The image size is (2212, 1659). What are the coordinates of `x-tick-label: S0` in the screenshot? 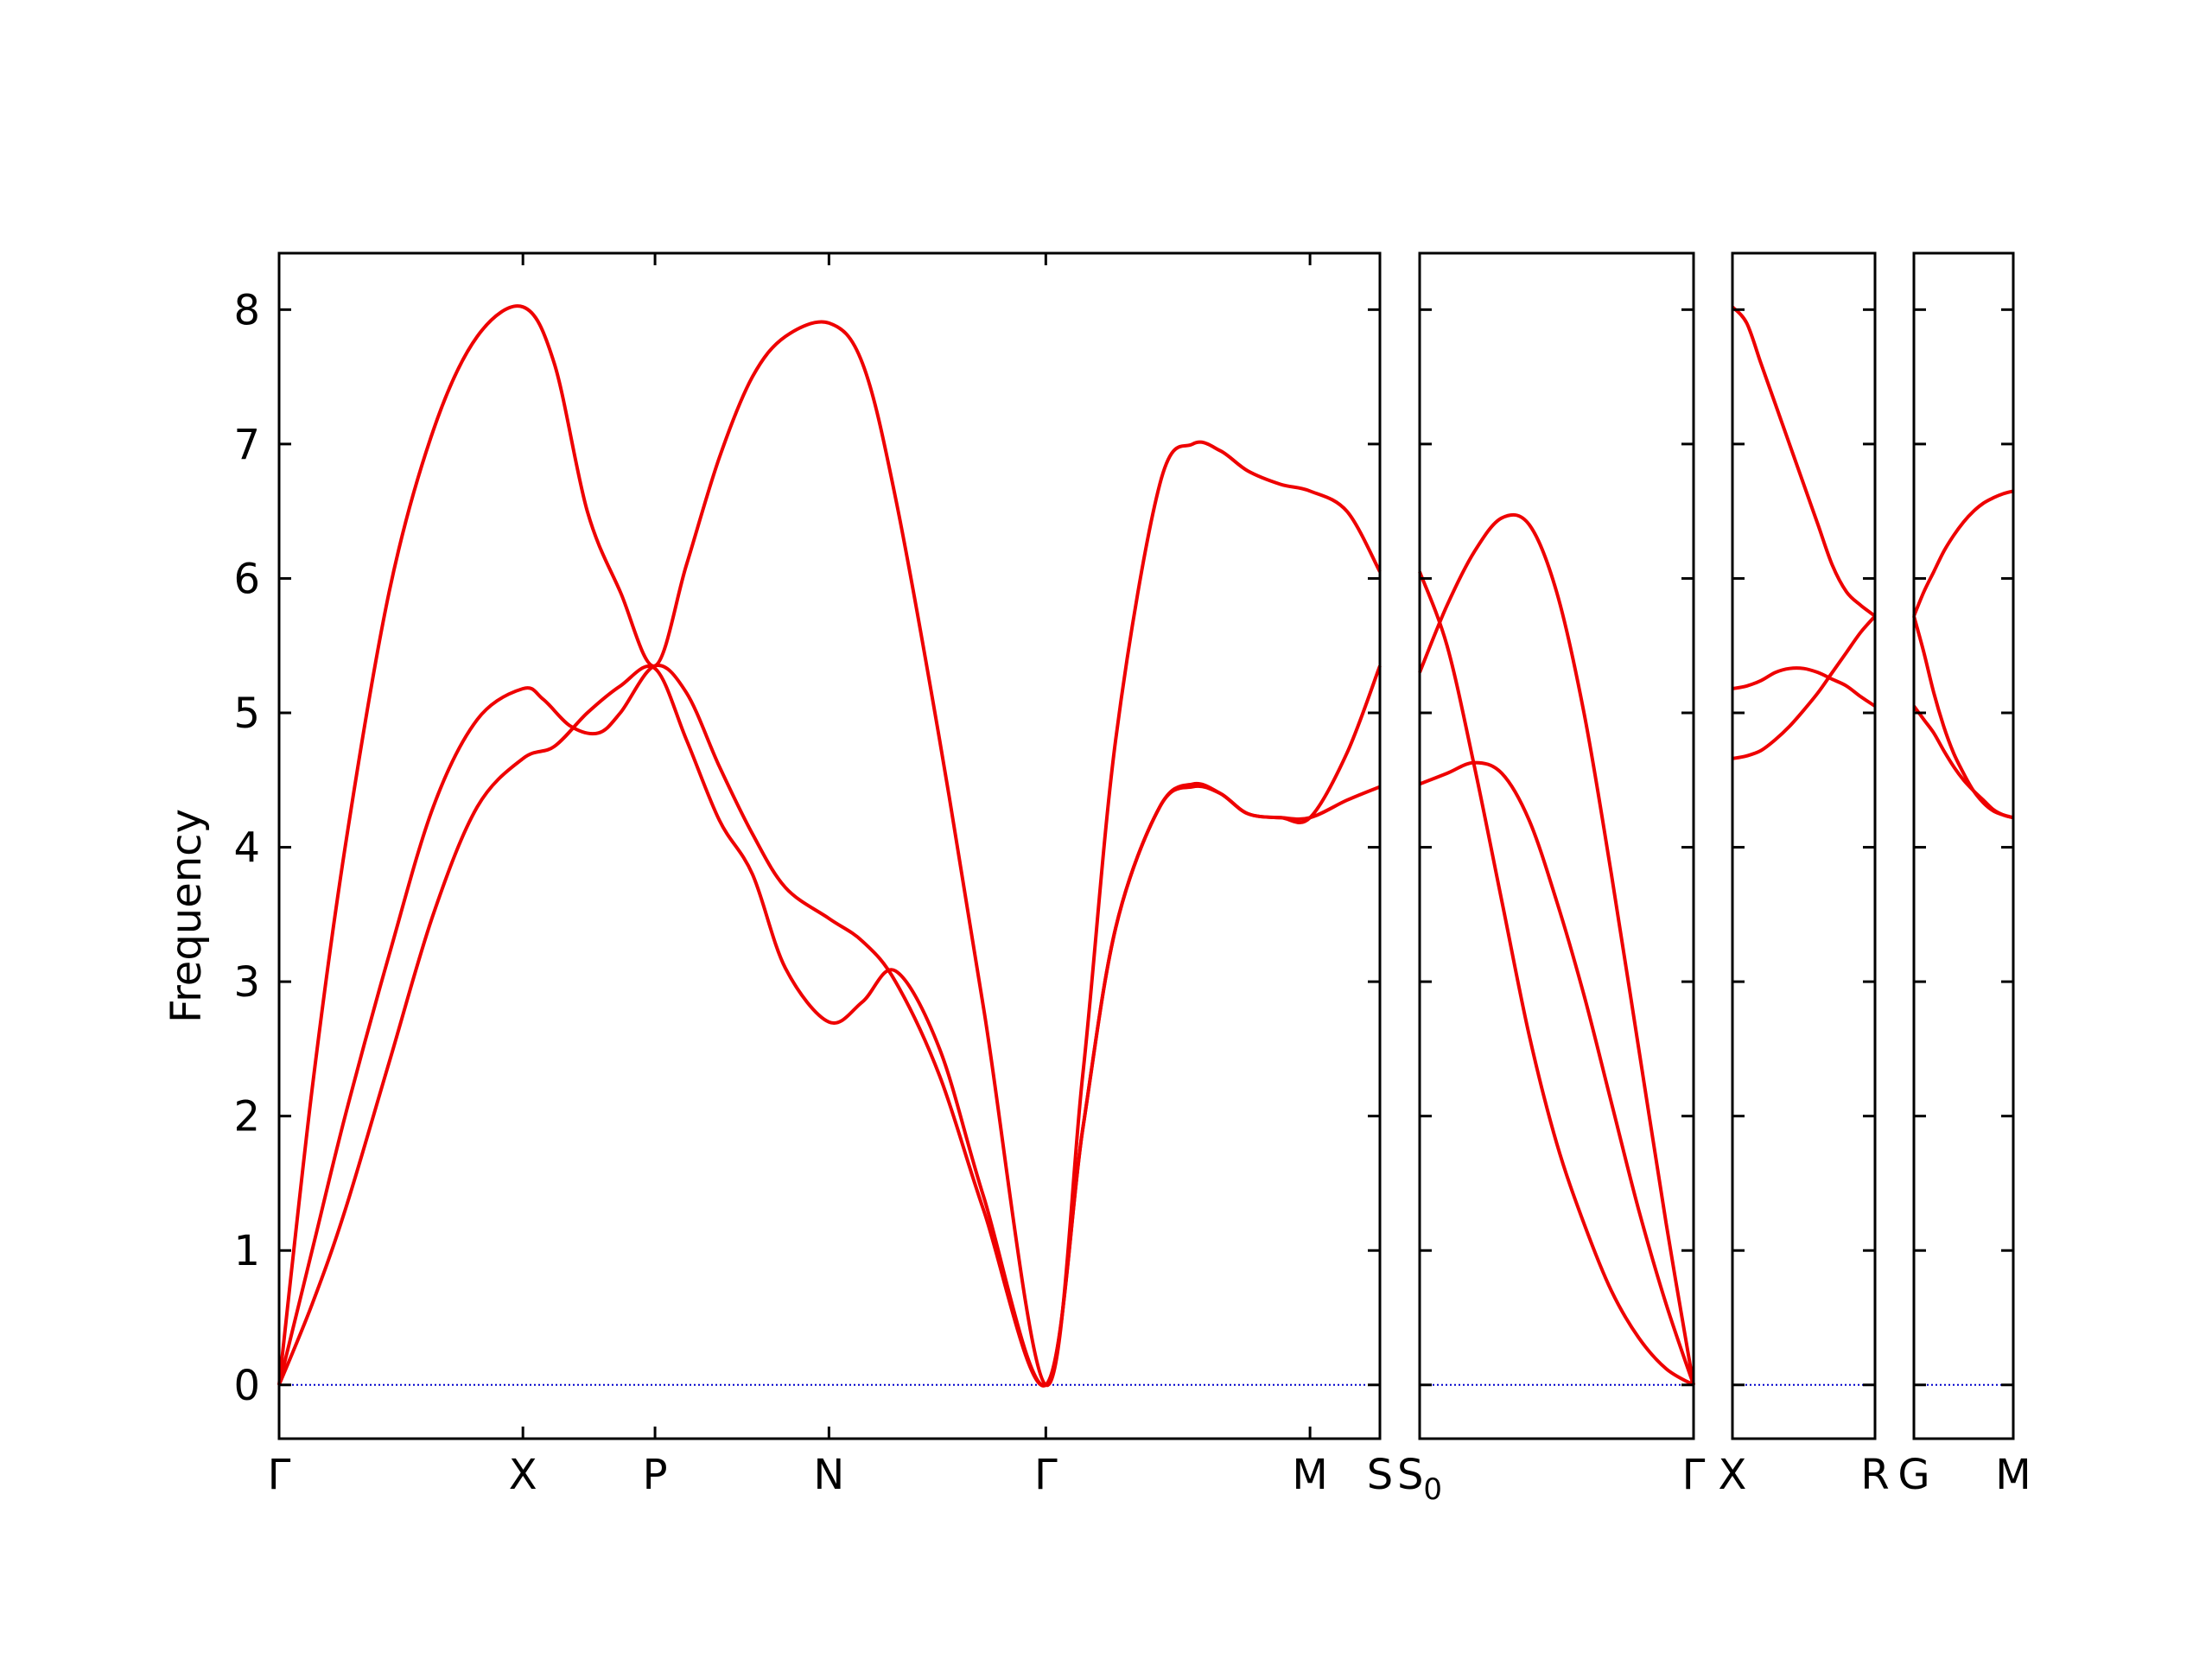 It's located at (1419, 1479).